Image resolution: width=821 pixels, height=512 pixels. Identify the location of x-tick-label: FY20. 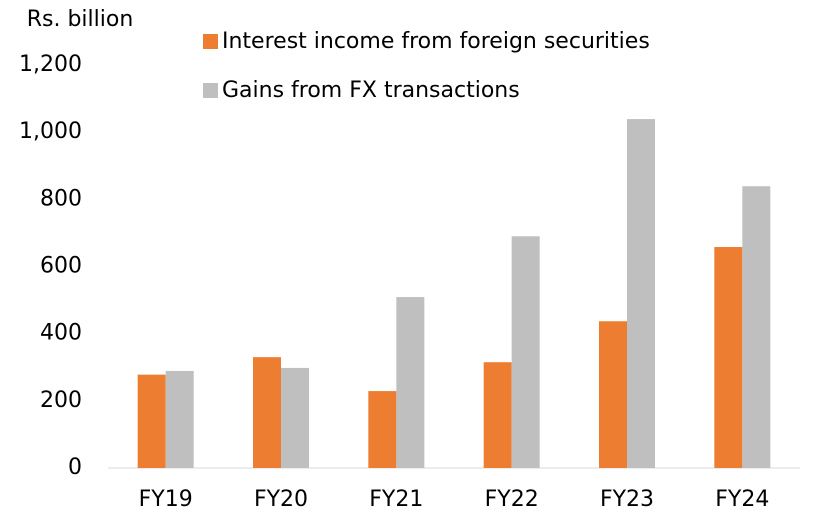
(281, 499).